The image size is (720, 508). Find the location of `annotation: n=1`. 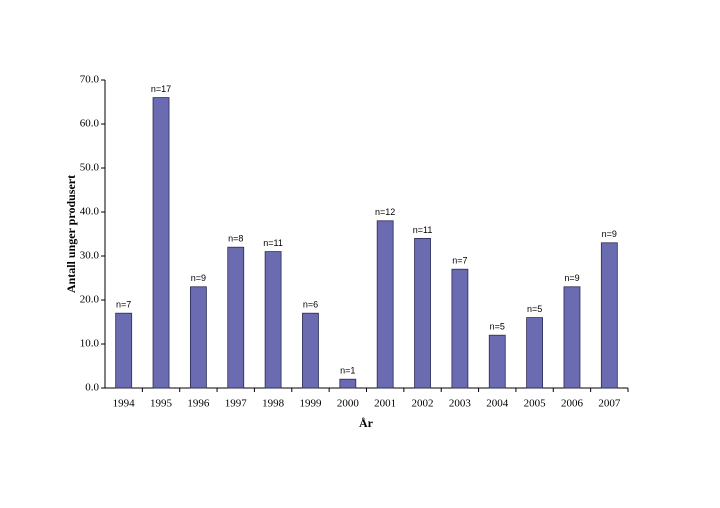

annotation: n=1 is located at coordinates (347, 371).